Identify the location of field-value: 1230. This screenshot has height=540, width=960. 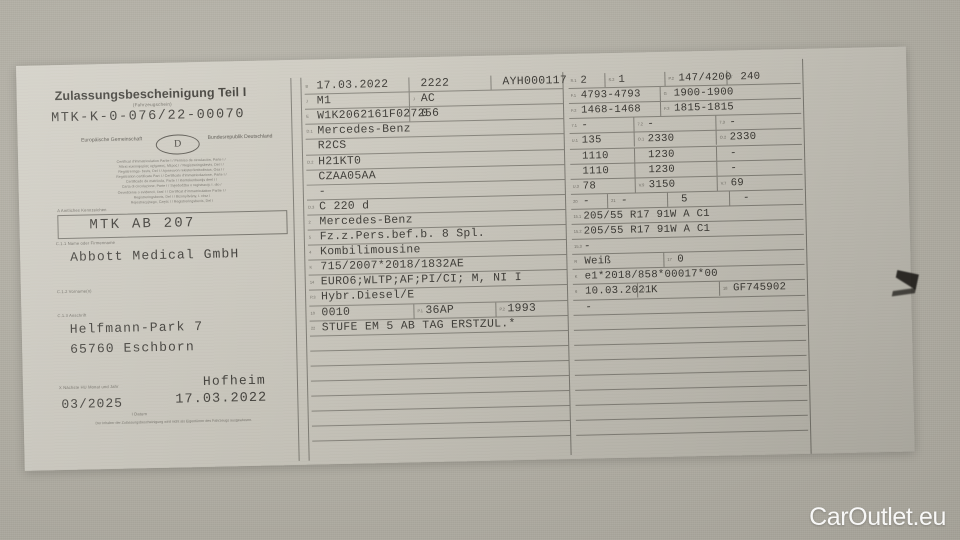
(661, 154).